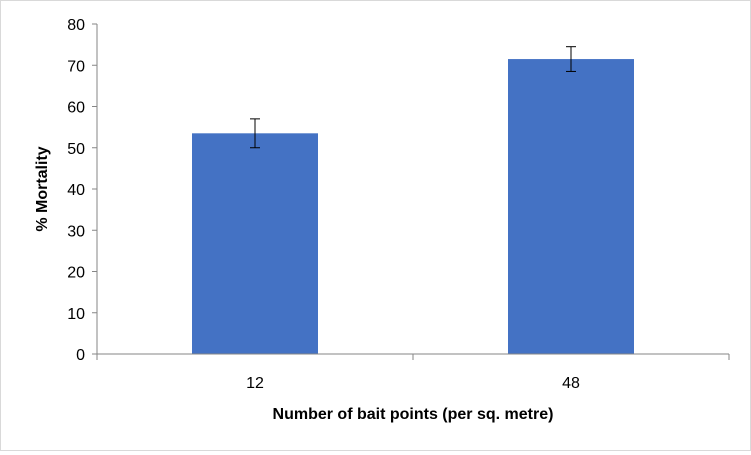 This screenshot has width=751, height=455. Describe the element at coordinates (76, 108) in the screenshot. I see `y-tick-label: 60` at that location.